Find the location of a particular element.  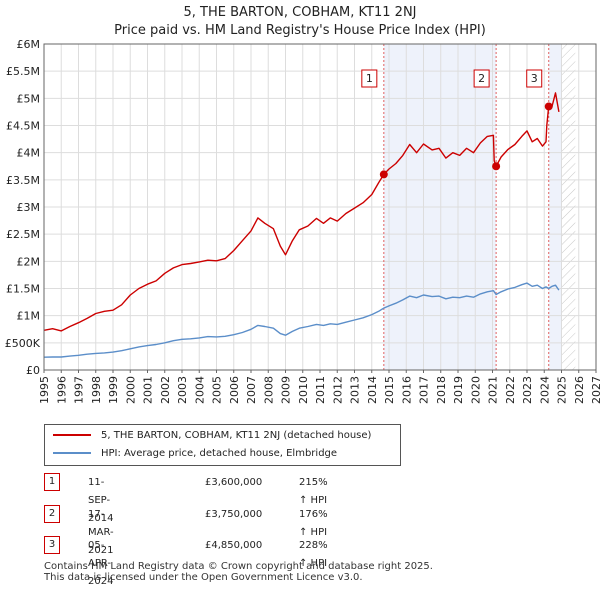

x-tick-label: 2008 is located at coordinates (268, 390).